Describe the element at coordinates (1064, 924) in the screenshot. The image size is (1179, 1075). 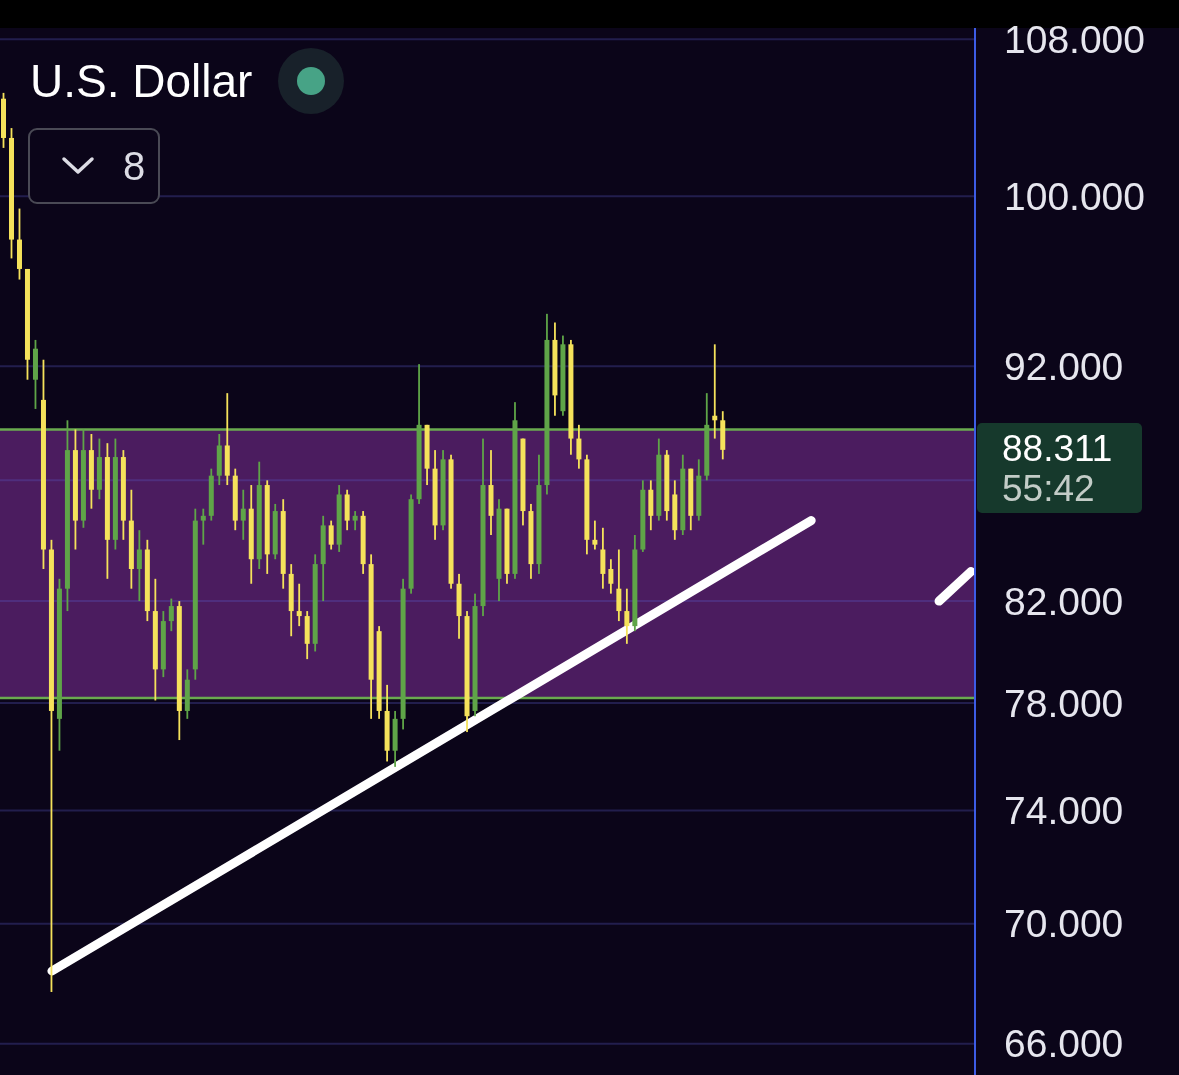
I see `y-tick-label: 70.000` at that location.